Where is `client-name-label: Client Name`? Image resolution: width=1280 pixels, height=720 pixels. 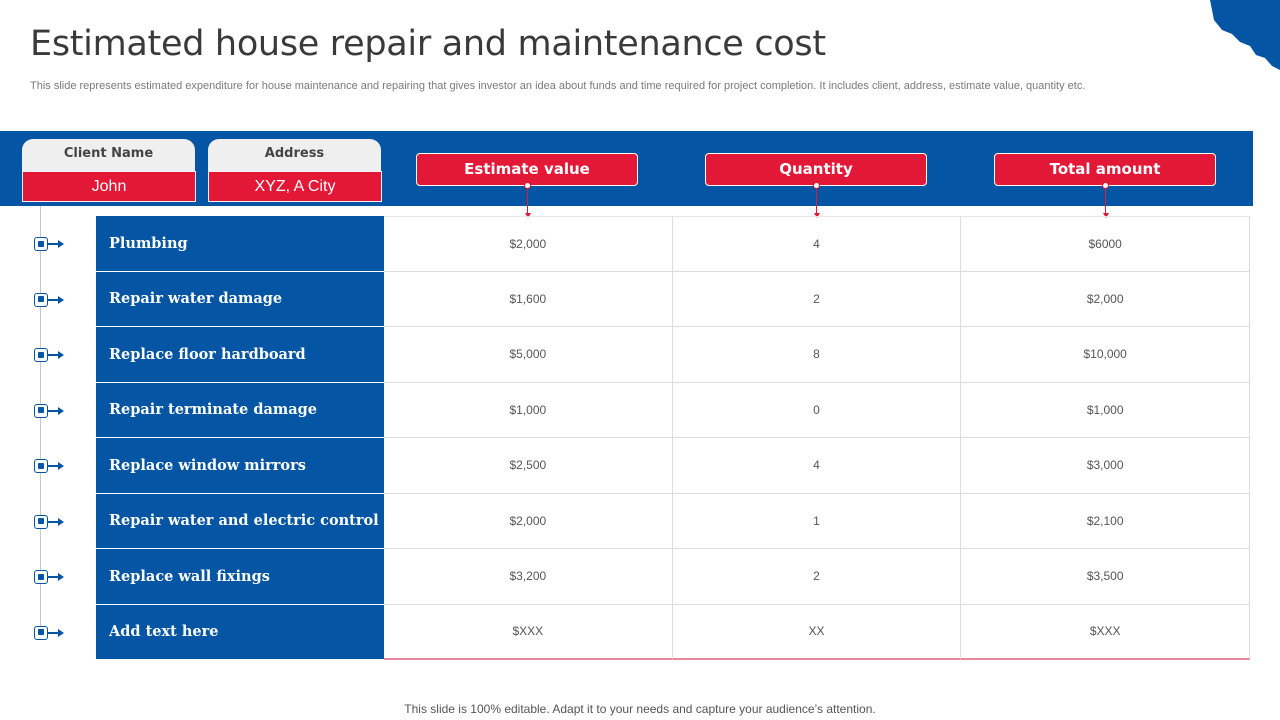 client-name-label: Client Name is located at coordinates (108, 155).